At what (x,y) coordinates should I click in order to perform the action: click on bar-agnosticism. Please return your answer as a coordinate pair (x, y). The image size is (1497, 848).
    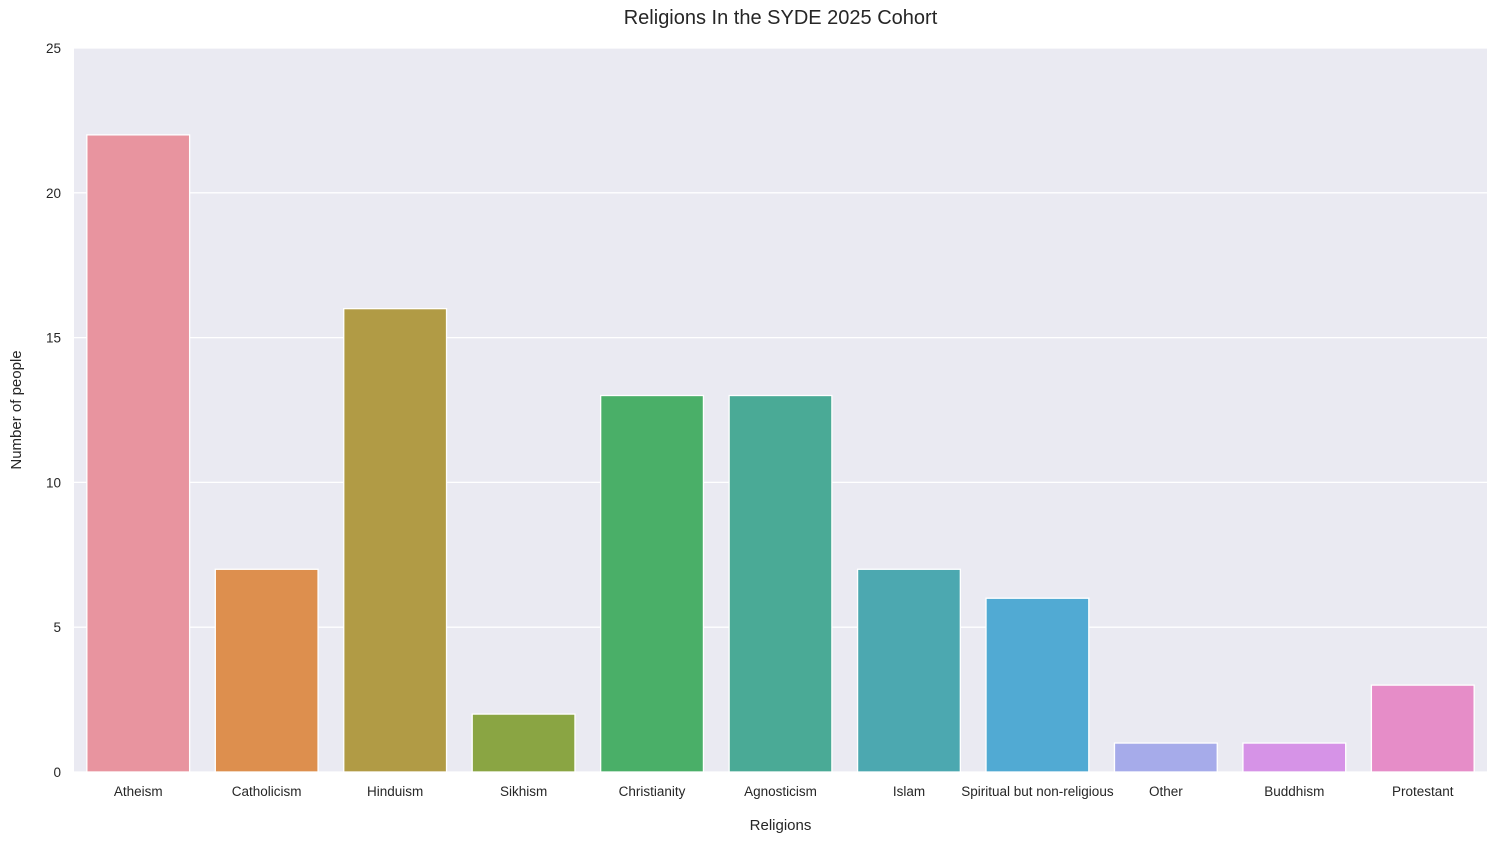
    Looking at the image, I should click on (780, 583).